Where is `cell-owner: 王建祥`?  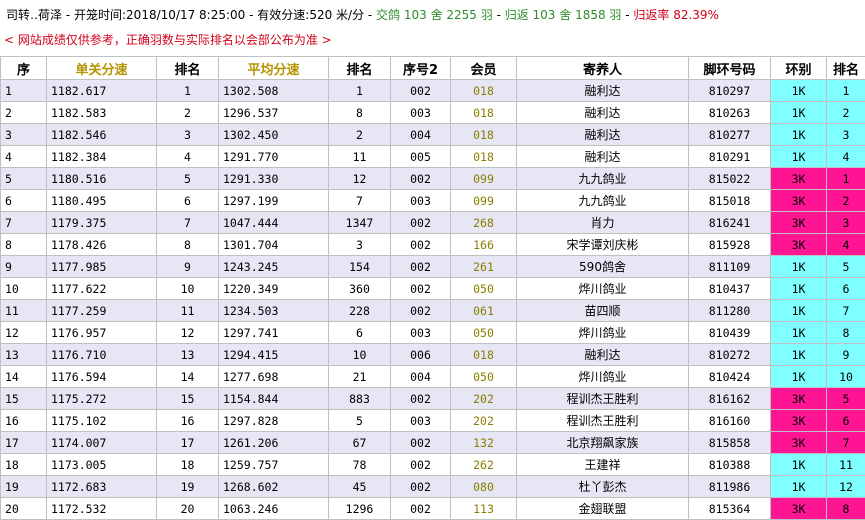
cell-owner: 王建祥 is located at coordinates (602, 464).